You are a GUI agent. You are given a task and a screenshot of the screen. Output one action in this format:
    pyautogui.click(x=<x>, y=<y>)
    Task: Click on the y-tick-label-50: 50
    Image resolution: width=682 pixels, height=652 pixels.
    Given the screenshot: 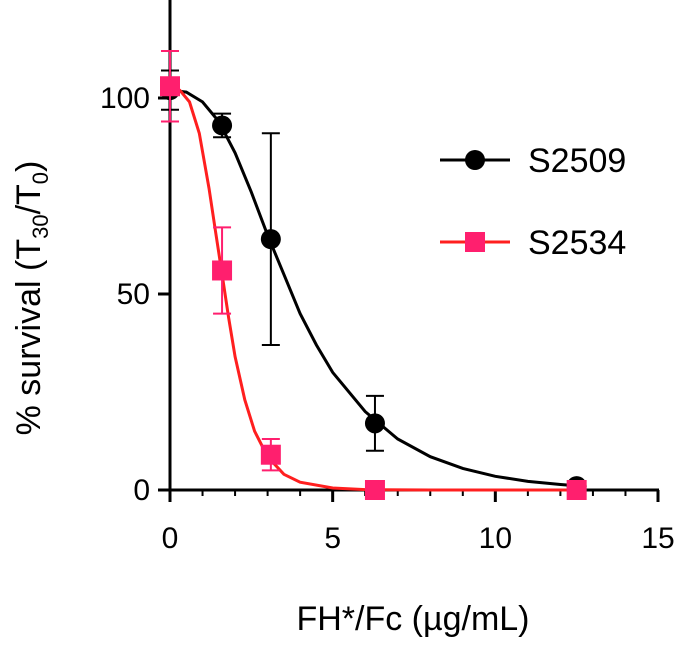 What is the action you would take?
    pyautogui.click(x=133, y=294)
    